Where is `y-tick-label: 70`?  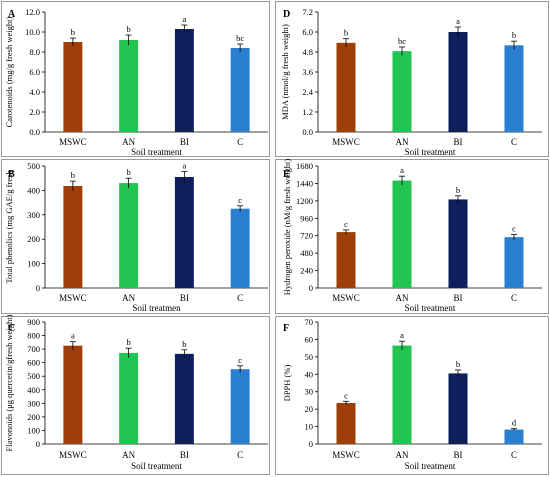
y-tick-label: 70 is located at coordinates (309, 322).